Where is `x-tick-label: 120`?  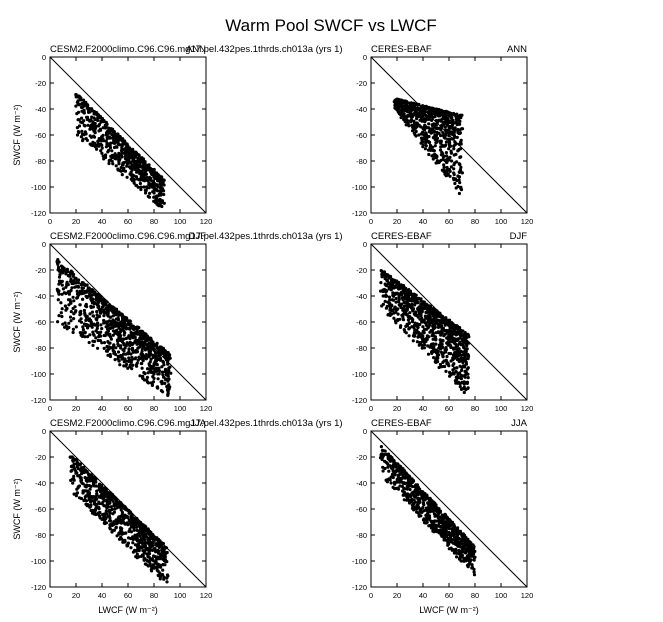 x-tick-label: 120 is located at coordinates (527, 408).